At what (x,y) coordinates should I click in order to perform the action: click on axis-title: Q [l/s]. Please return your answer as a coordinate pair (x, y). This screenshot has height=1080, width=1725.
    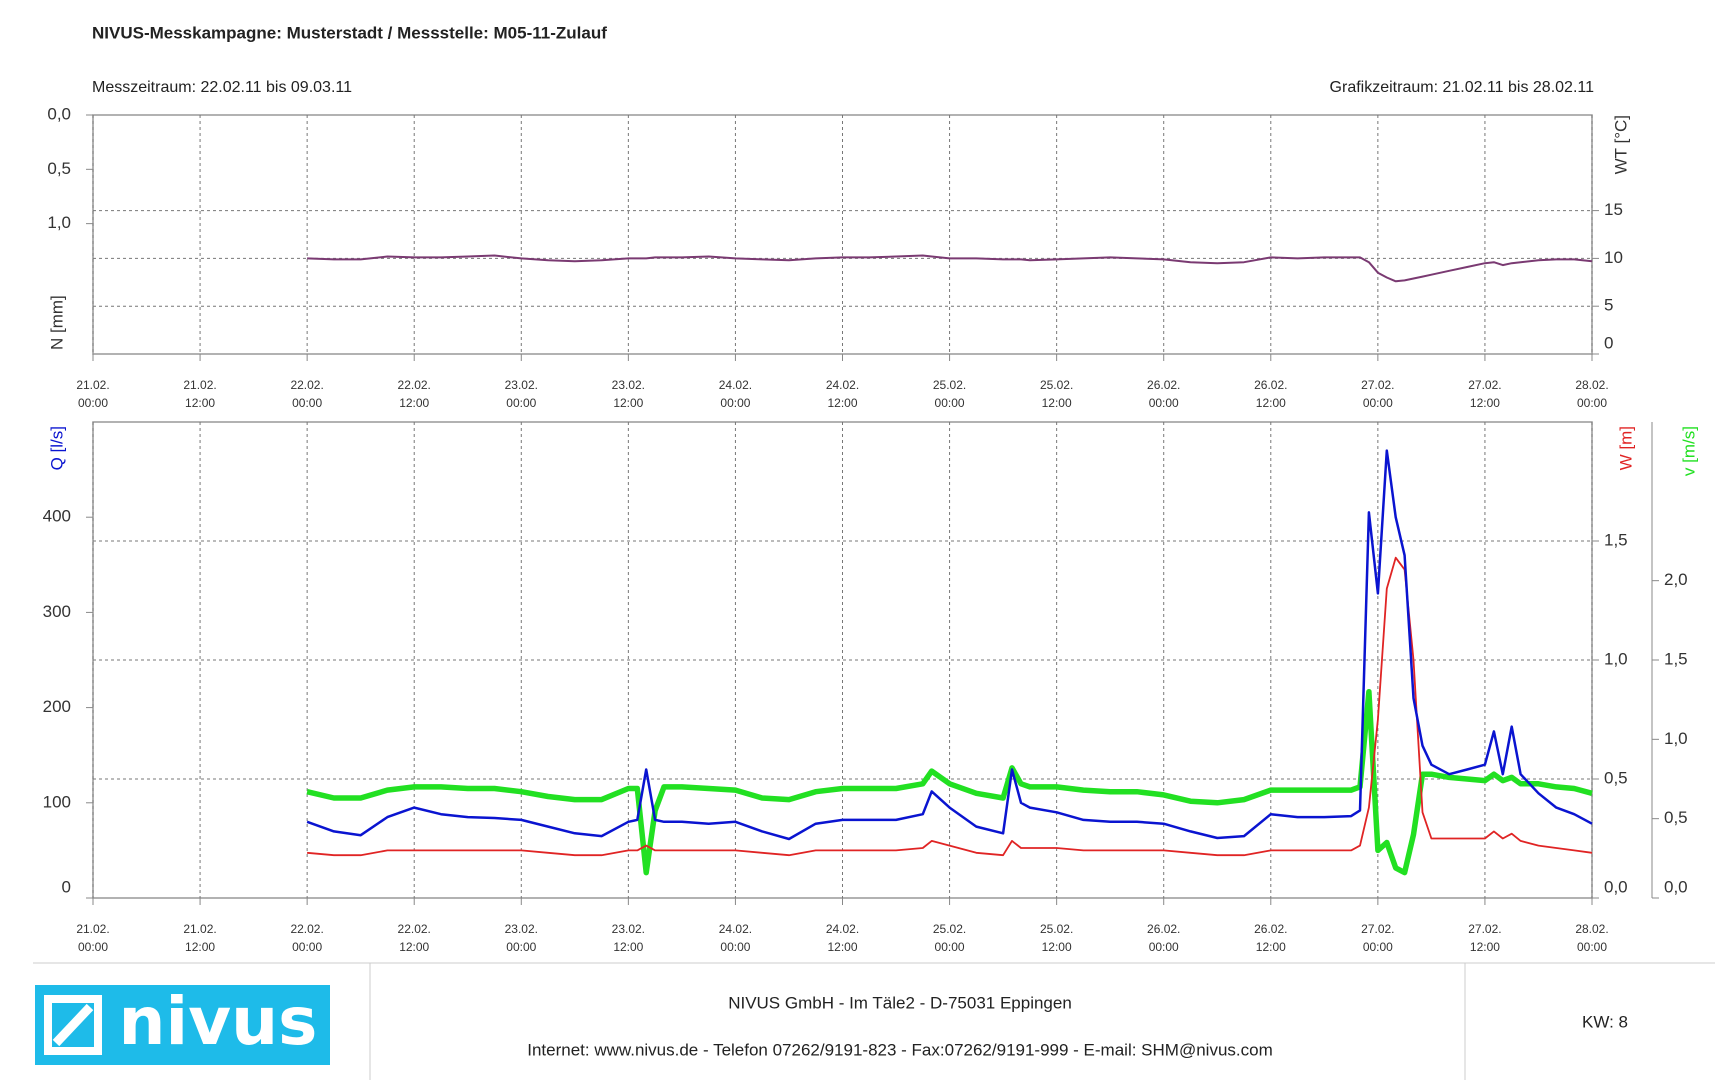
    Looking at the image, I should click on (56, 448).